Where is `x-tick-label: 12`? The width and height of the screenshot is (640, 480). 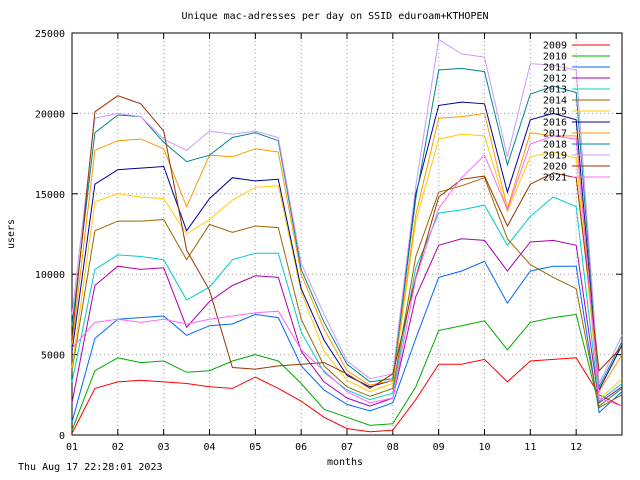 x-tick-label: 12 is located at coordinates (576, 447).